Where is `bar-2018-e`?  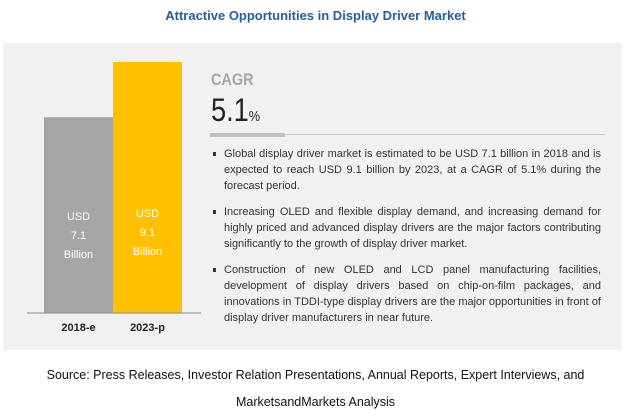
bar-2018-e is located at coordinates (78, 215).